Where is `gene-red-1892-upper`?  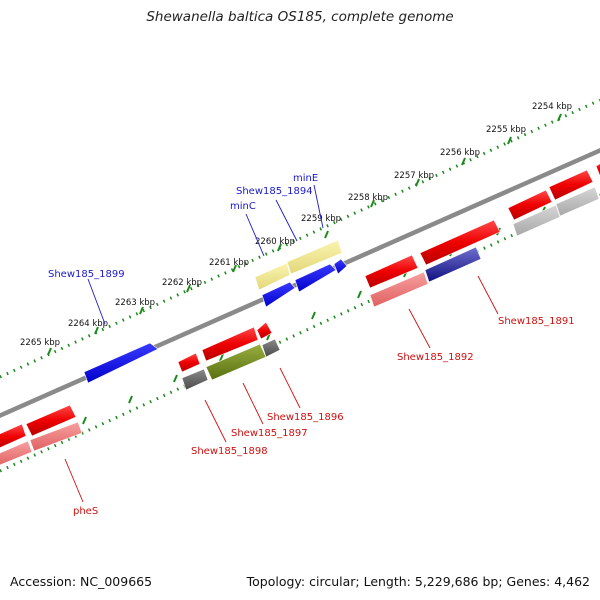
gene-red-1892-upper is located at coordinates (391, 271).